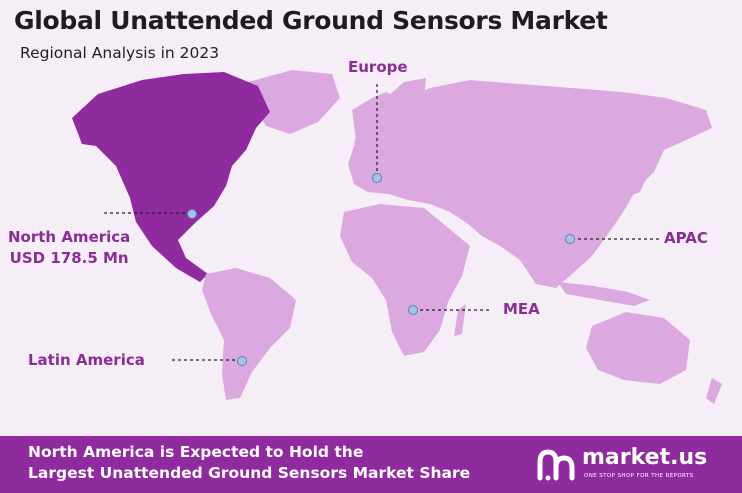  I want to click on brand-tagline: ONE STOP SHOP FOR THE REPORTS, so click(639, 476).